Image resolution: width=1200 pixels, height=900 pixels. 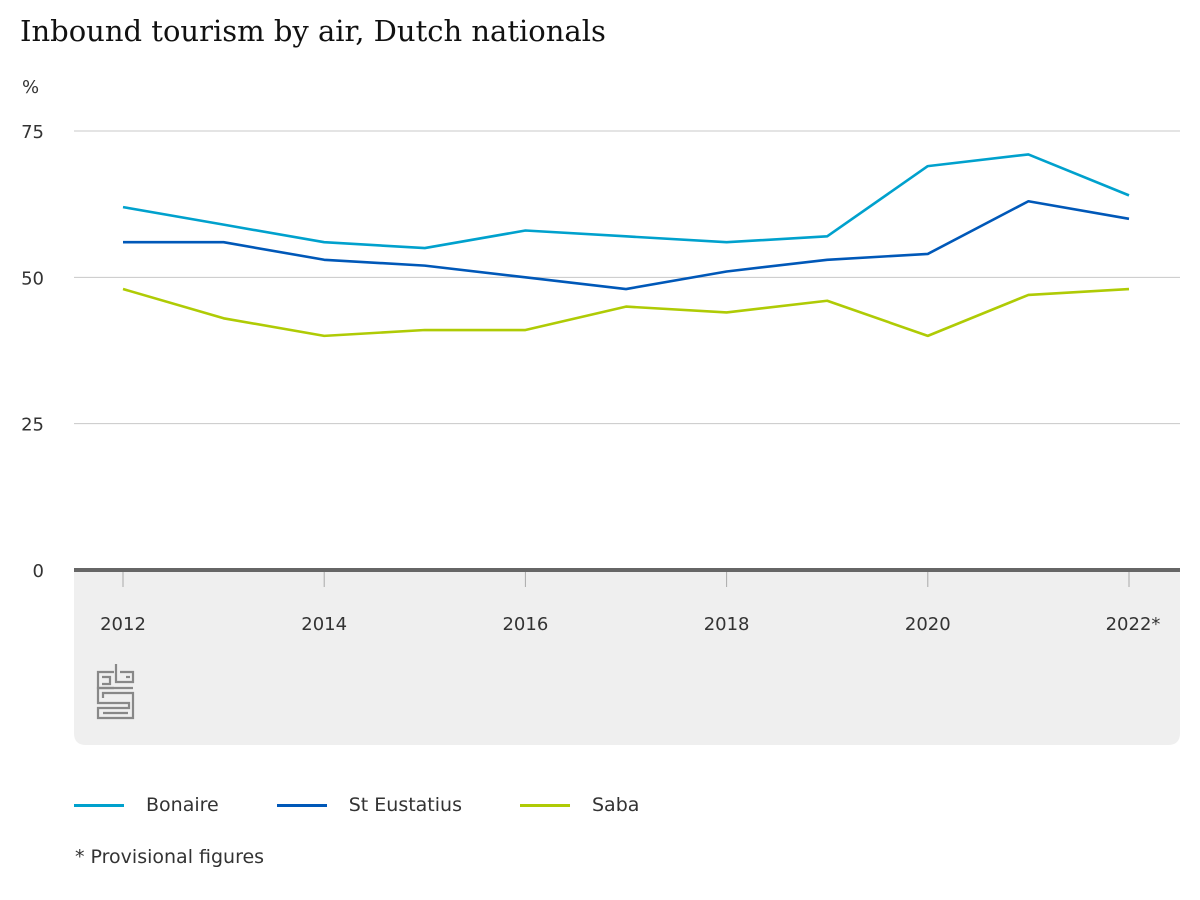 What do you see at coordinates (579, 805) in the screenshot?
I see `legend-item-saba: Saba` at bounding box center [579, 805].